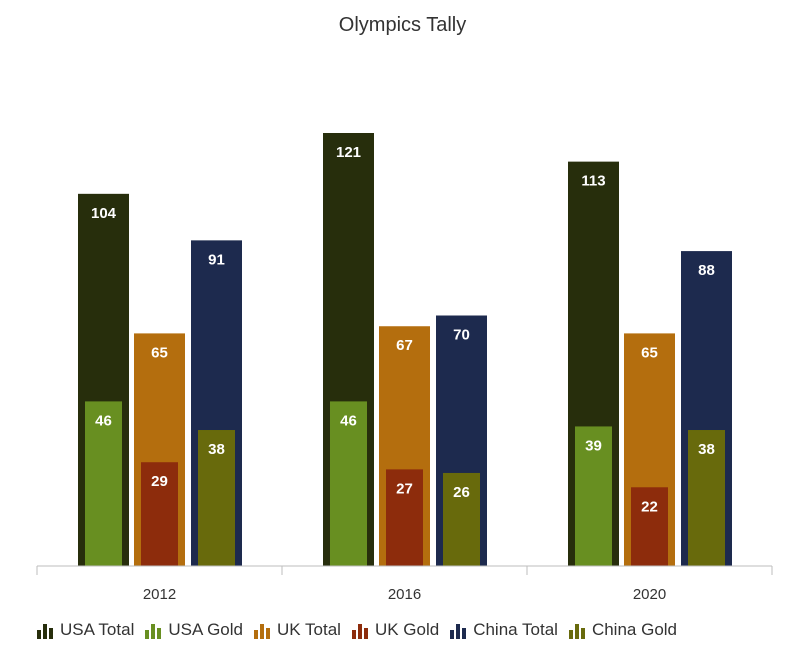  Describe the element at coordinates (649, 594) in the screenshot. I see `x-tick-label-2020: 2020` at that location.